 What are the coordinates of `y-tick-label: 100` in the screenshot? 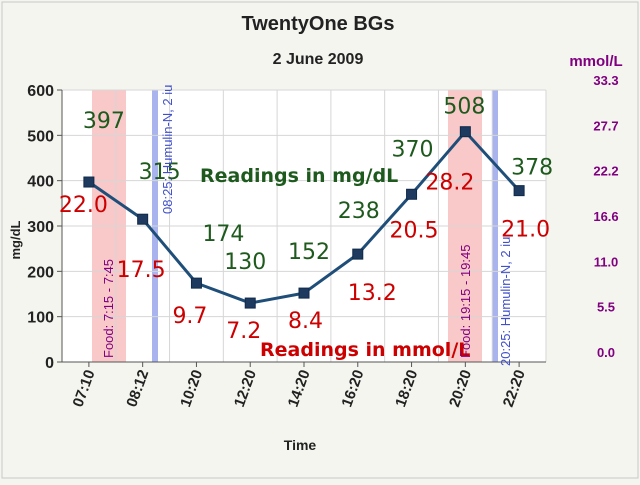 It's located at (40, 318).